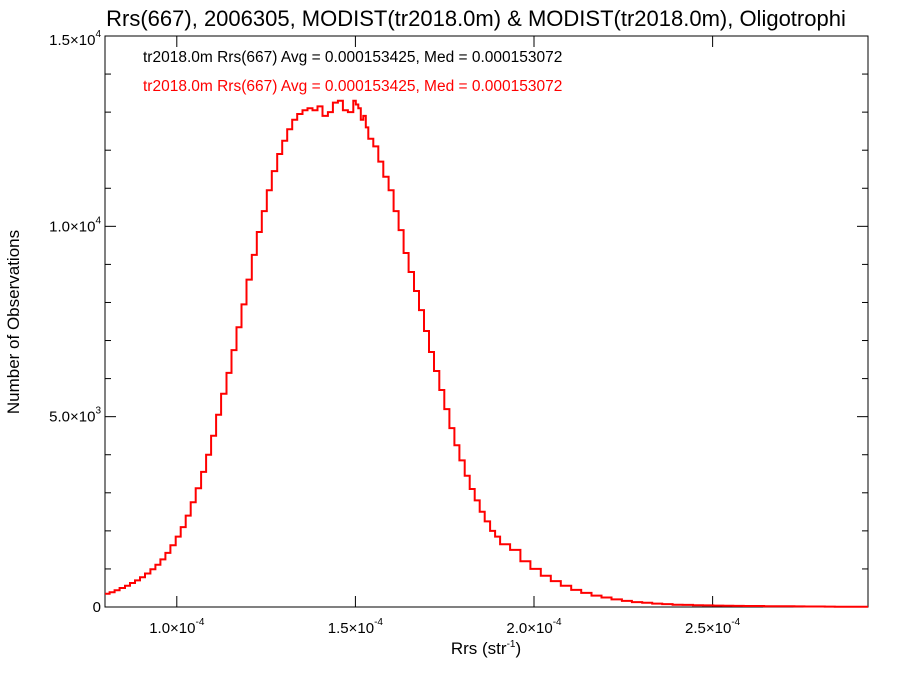  I want to click on y-tick-mantissa: 1.0, so click(59, 226).